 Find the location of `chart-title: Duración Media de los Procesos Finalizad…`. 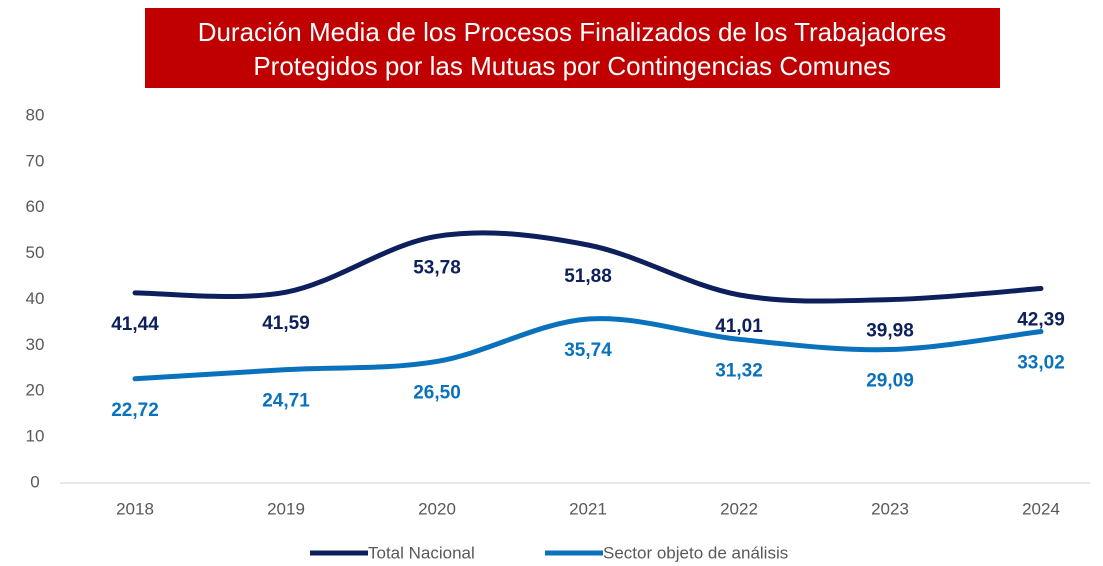

chart-title: Duración Media de los Procesos Finalizad… is located at coordinates (572, 32).